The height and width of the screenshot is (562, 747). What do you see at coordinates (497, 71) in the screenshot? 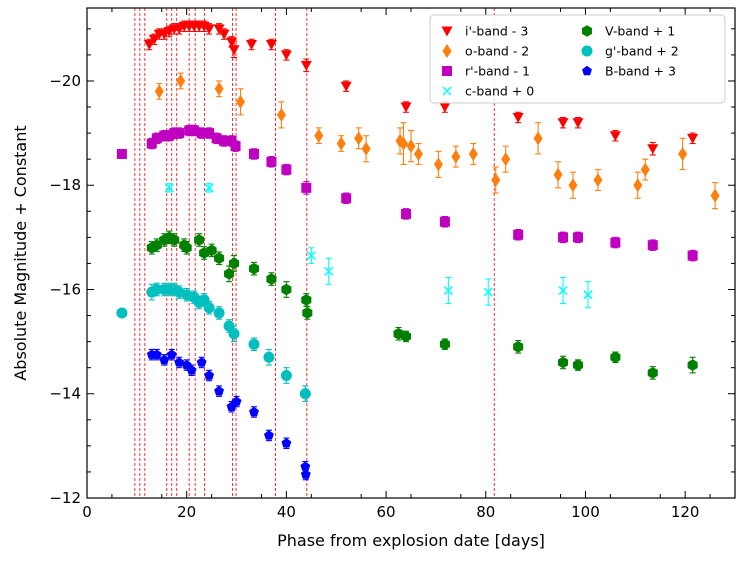
I see `legend-label: r'-band - 1` at bounding box center [497, 71].